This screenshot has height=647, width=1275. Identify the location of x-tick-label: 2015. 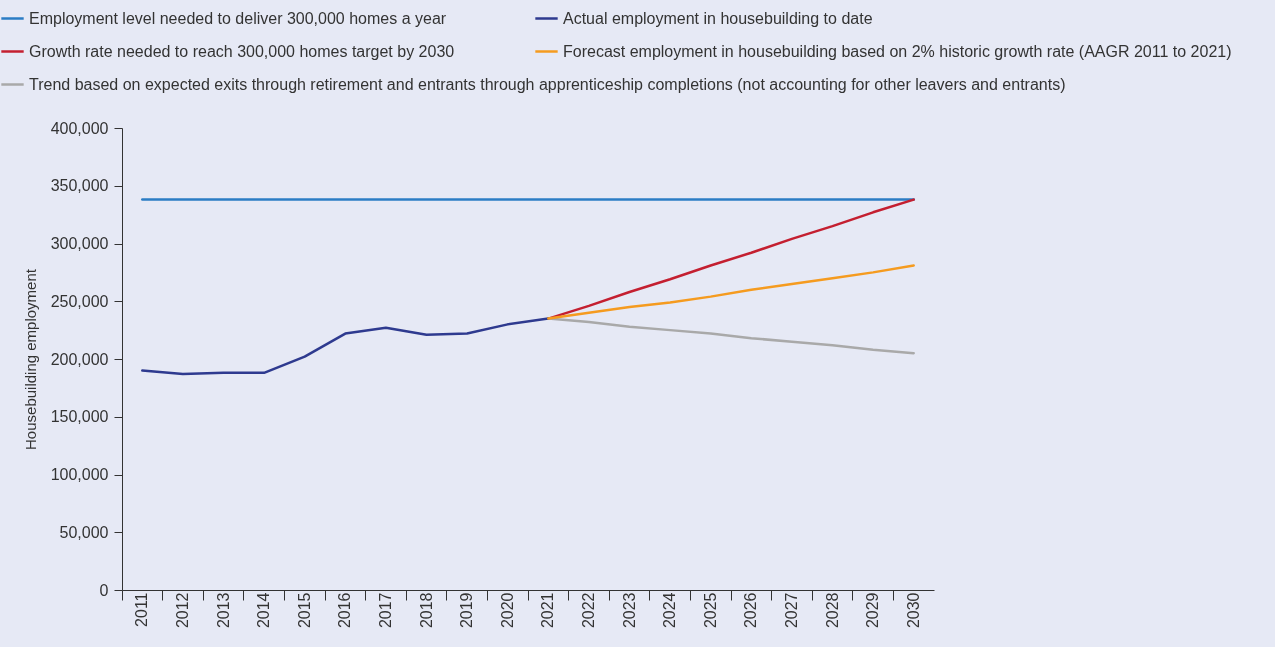
(304, 610).